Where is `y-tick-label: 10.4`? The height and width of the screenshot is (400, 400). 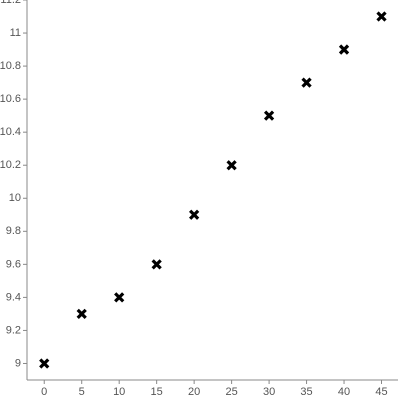
y-tick-label: 10.4 is located at coordinates (10, 132).